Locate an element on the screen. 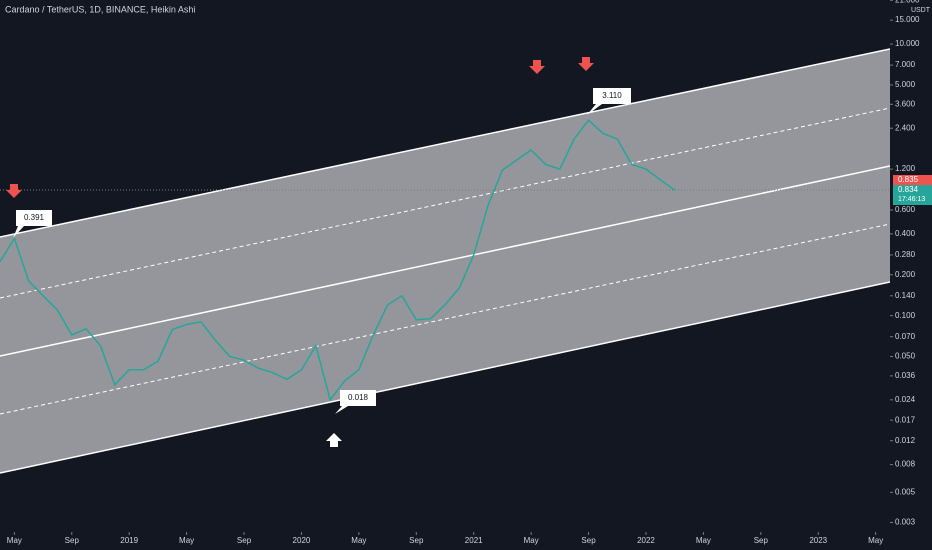 This screenshot has width=932, height=550. time-axis is located at coordinates (466, 541).